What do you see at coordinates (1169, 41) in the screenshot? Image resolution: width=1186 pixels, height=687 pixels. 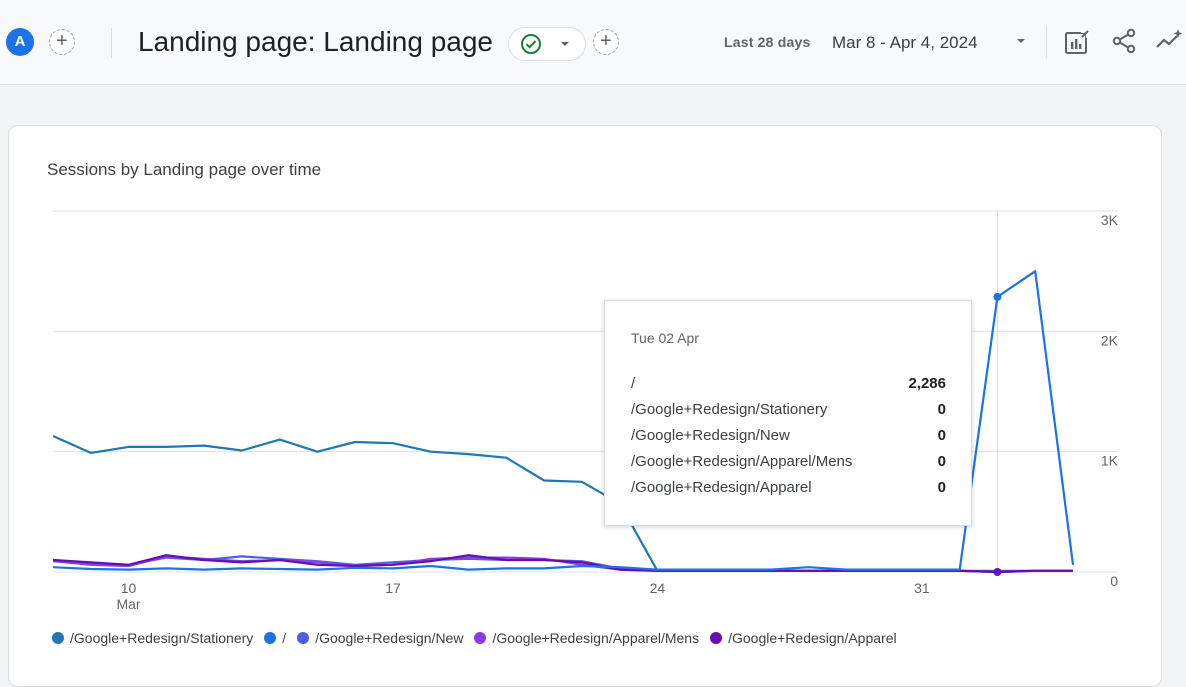 I see `insights-icon` at bounding box center [1169, 41].